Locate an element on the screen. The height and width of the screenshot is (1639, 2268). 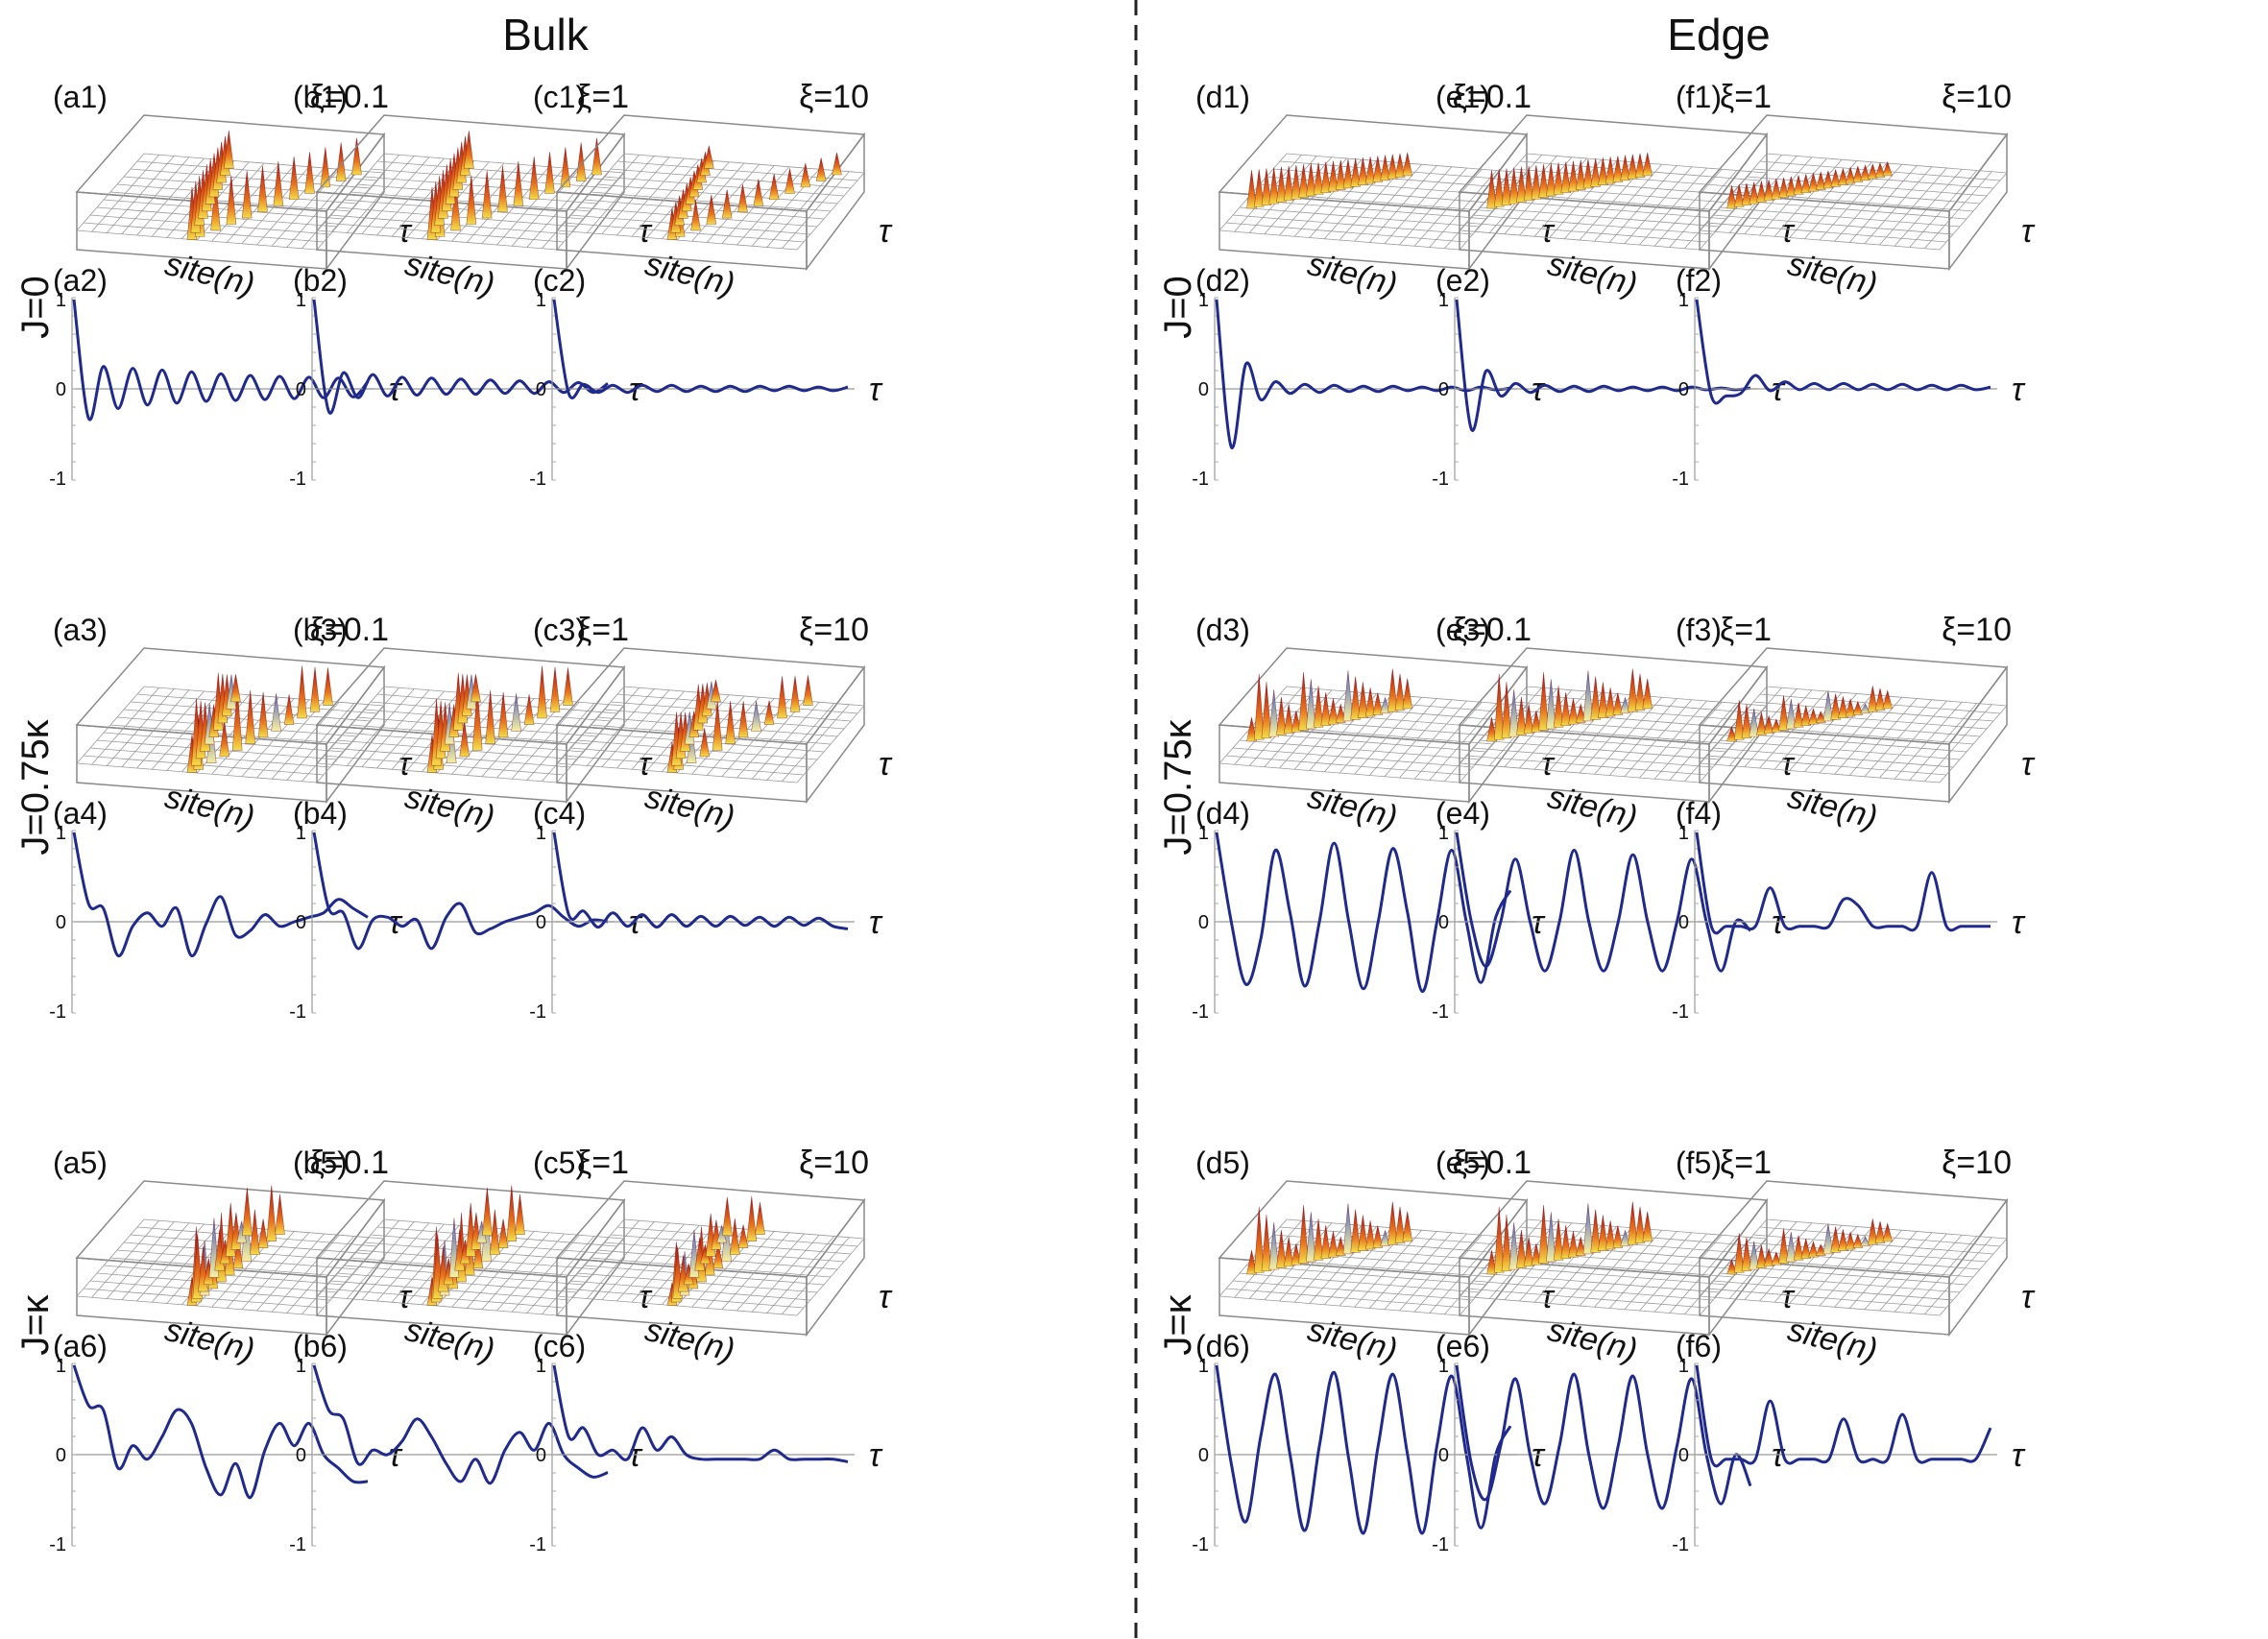
box-right-a1 is located at coordinates (355, 202).